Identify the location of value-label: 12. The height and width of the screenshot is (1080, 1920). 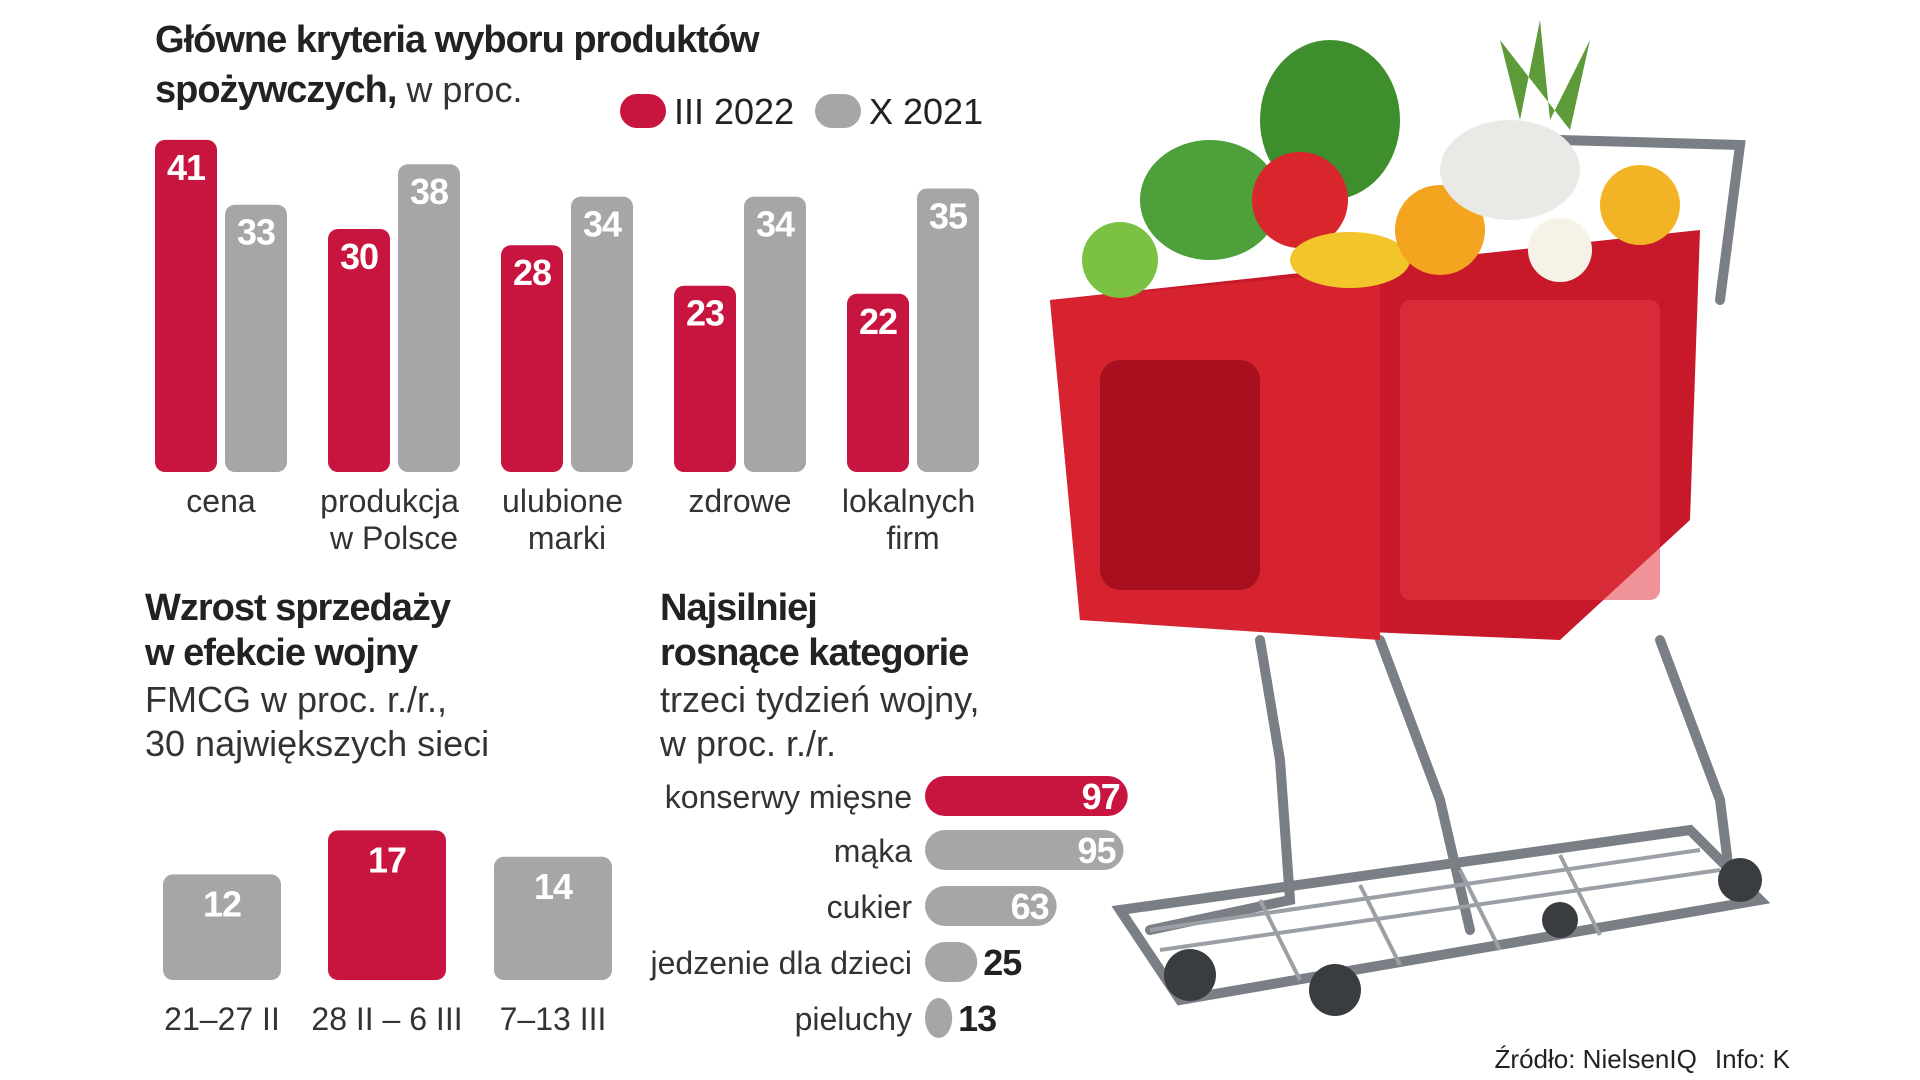
(222, 903).